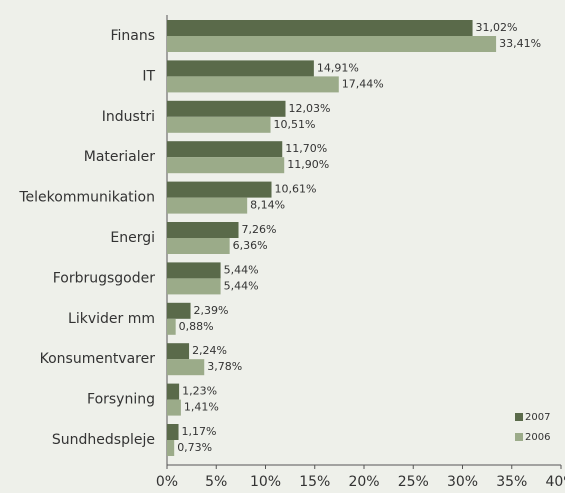 This screenshot has height=493, width=565. I want to click on value-label: 1,23%, so click(199, 391).